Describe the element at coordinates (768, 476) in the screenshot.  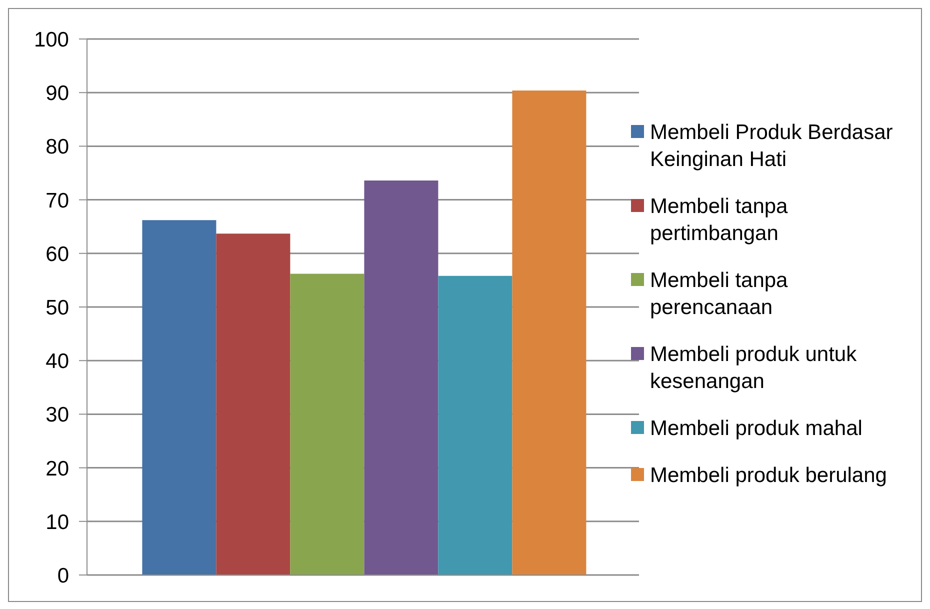
I see `legend-label: Membeli produk berulang` at that location.